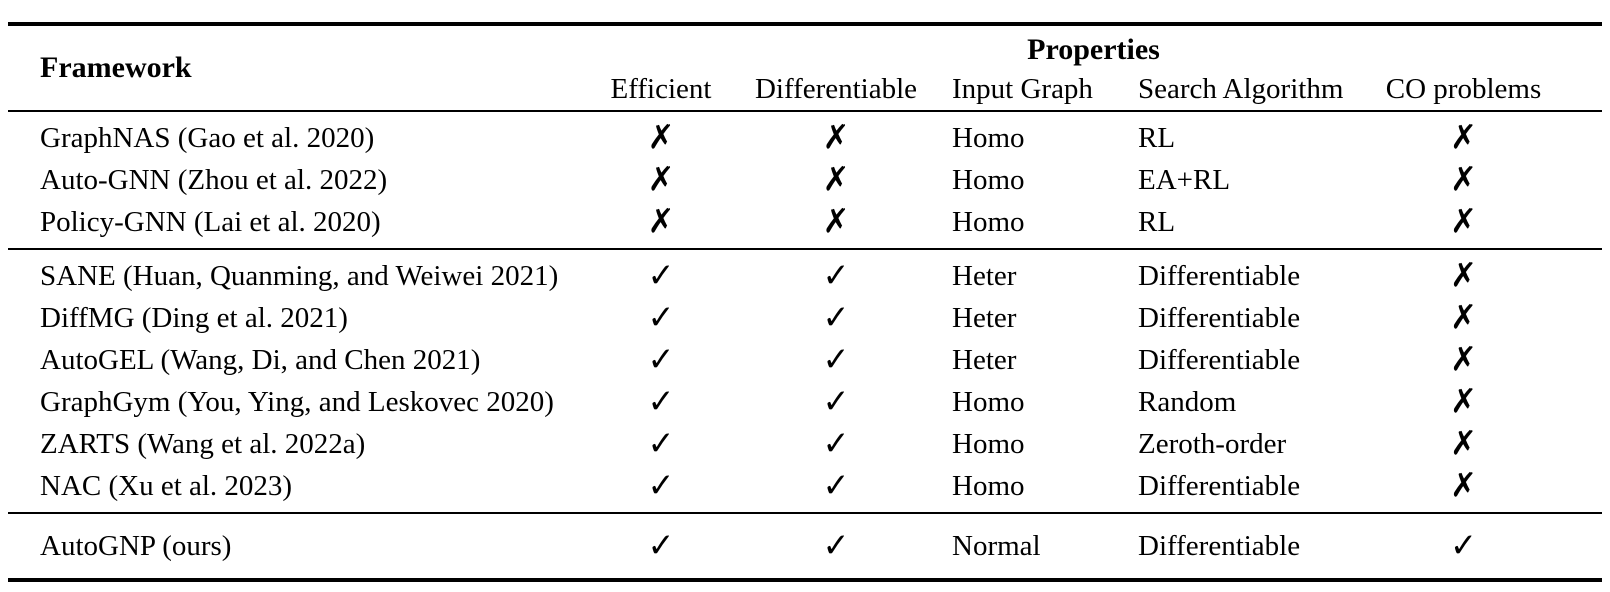 This screenshot has width=1610, height=592. Describe the element at coordinates (260, 359) in the screenshot. I see `framework-cell: AutoGEL (Wang, Di, and Chen 2021)` at that location.